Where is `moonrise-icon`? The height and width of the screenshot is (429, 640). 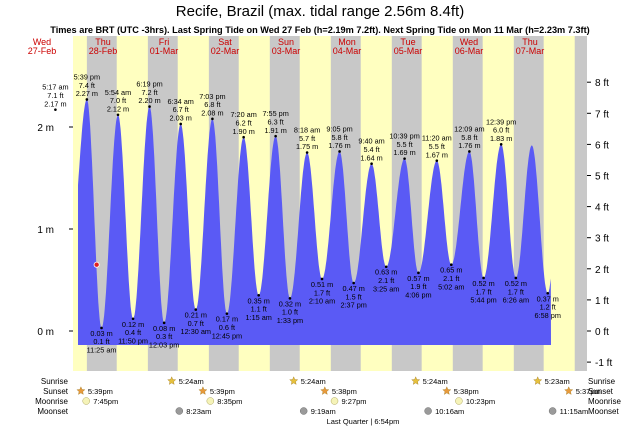 moonrise-icon is located at coordinates (334, 401).